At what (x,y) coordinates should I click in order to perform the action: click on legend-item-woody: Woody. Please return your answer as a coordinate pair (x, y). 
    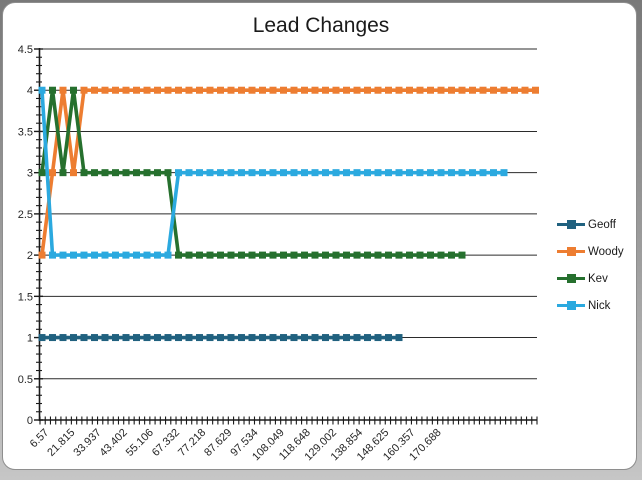
    Looking at the image, I should click on (590, 251).